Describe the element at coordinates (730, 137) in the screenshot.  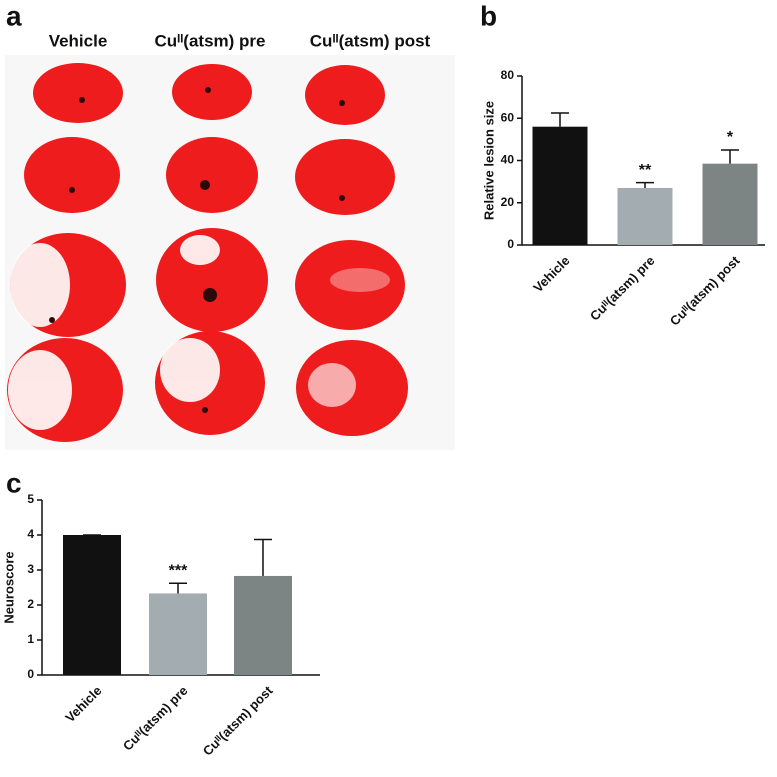
I see `significance-label: *` at that location.